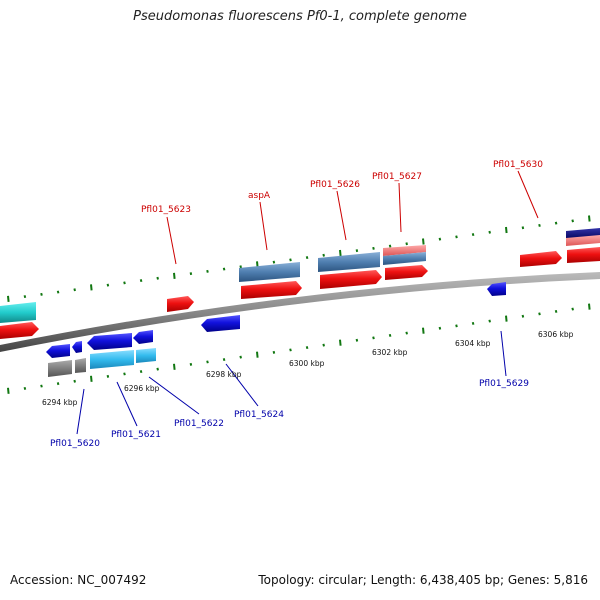  What do you see at coordinates (18, 312) in the screenshot?
I see `gene-cyan-feature` at bounding box center [18, 312].